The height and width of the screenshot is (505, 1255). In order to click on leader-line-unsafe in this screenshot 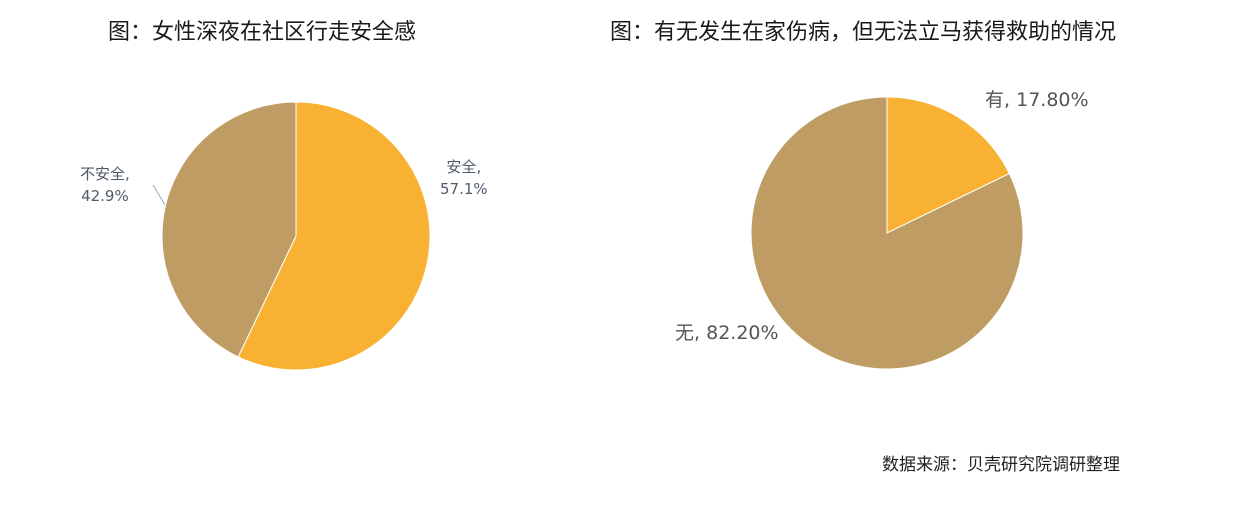, I will do `click(159, 195)`.